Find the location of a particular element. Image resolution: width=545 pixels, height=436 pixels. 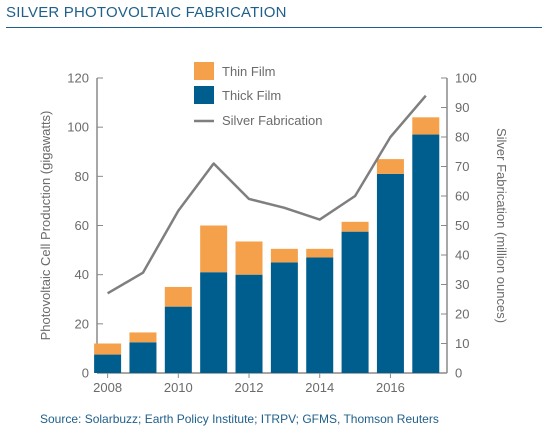

y2-axis-title: Silver Fabrication (million ounces) is located at coordinates (501, 225).